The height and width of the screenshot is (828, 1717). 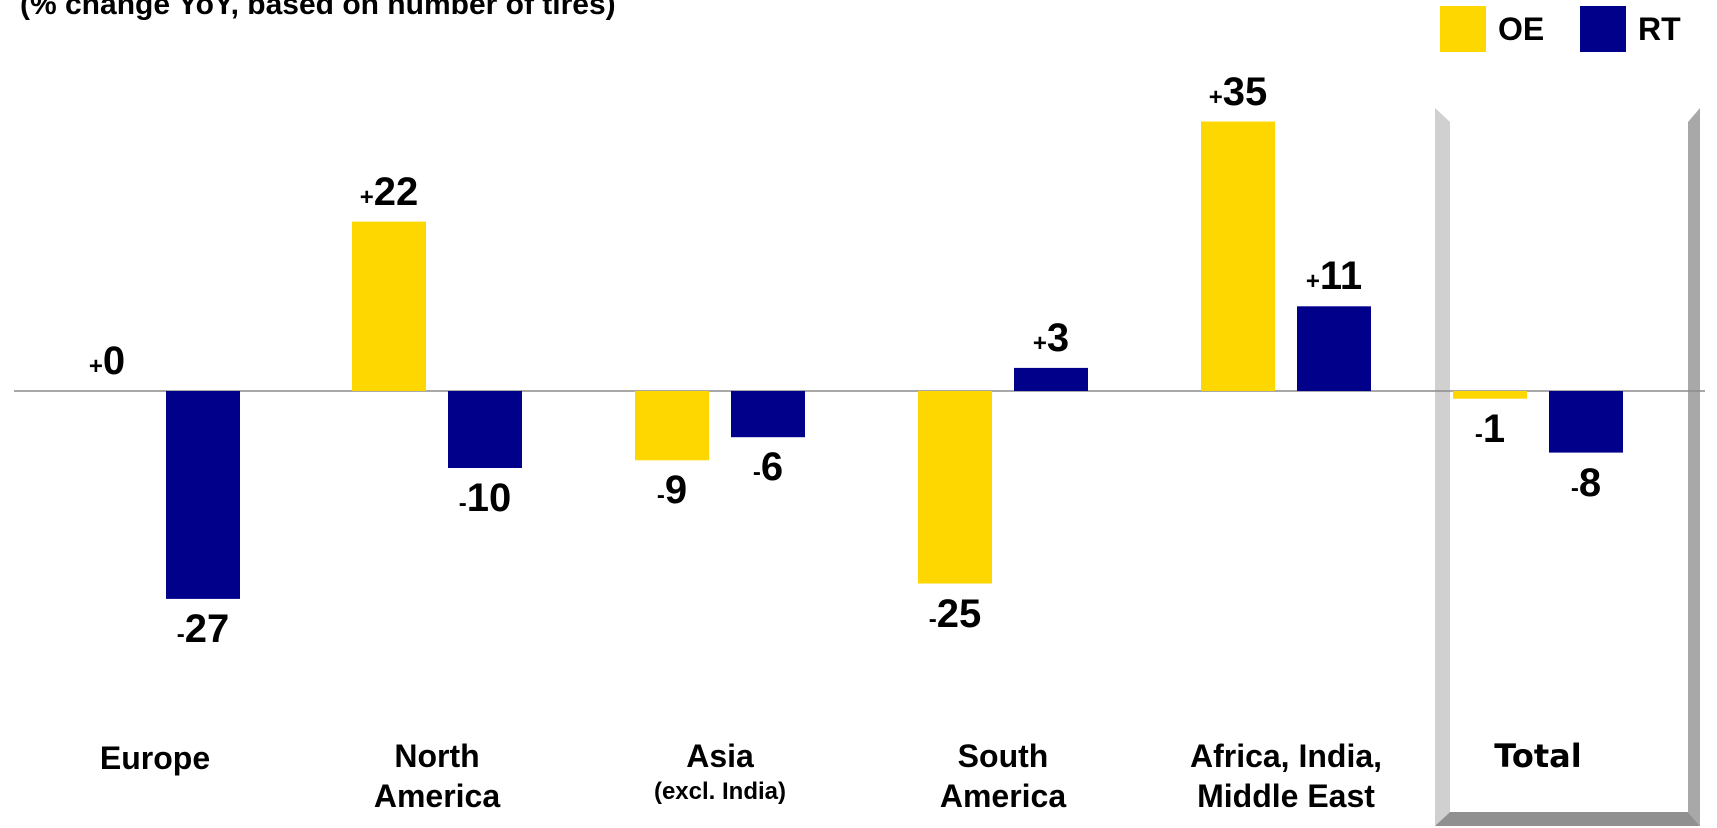 What do you see at coordinates (318, 10) in the screenshot?
I see `chart-subtitle: (% change YoY, based on number of tires)` at bounding box center [318, 10].